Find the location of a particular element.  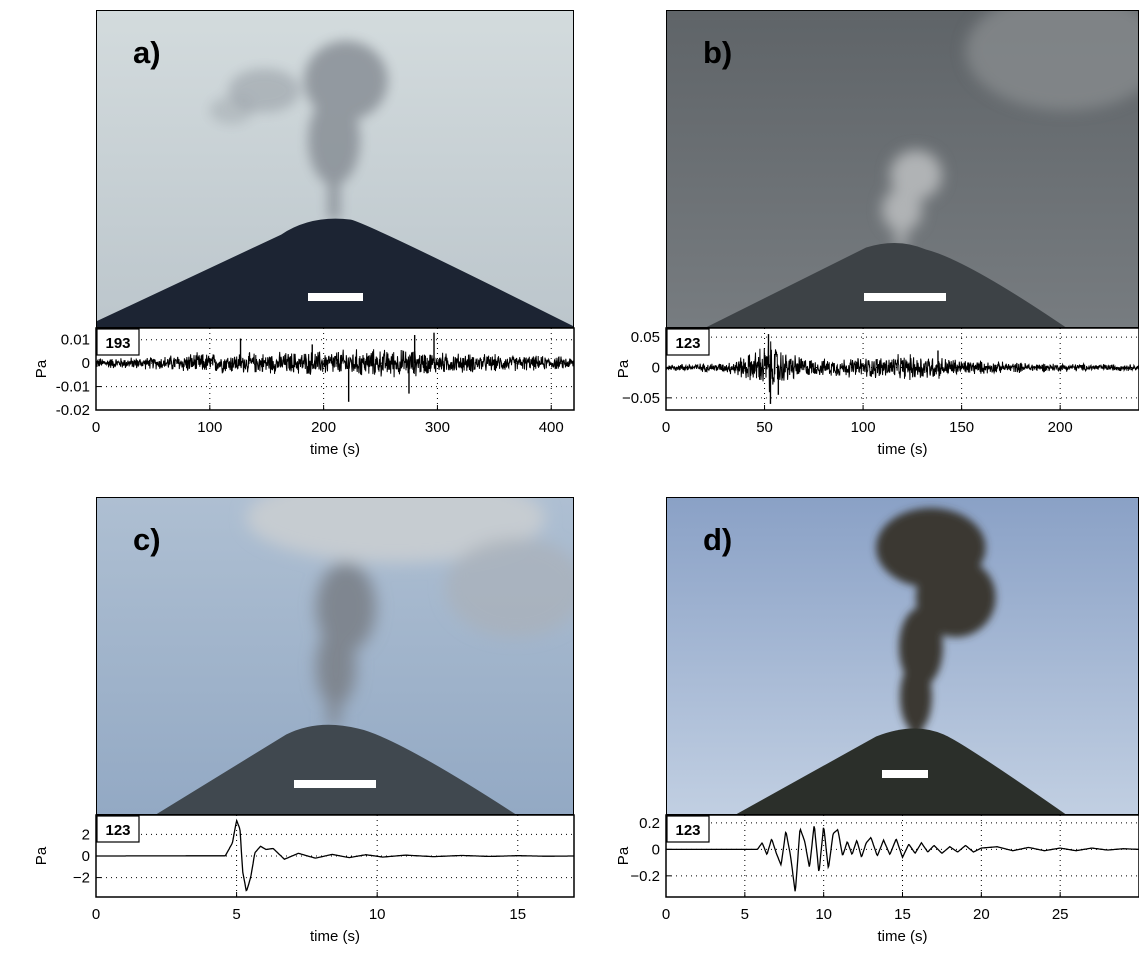

y-tick-label: −2 is located at coordinates (81, 878).